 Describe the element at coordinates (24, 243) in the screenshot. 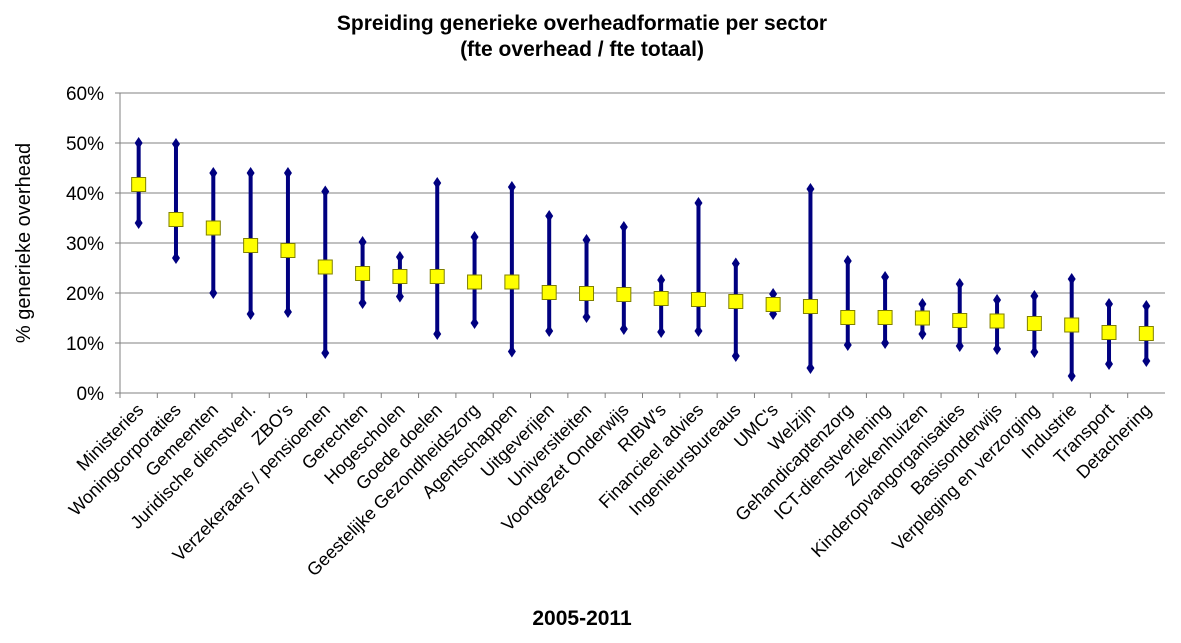

I see `y-axis-title: % generieke overhead` at that location.